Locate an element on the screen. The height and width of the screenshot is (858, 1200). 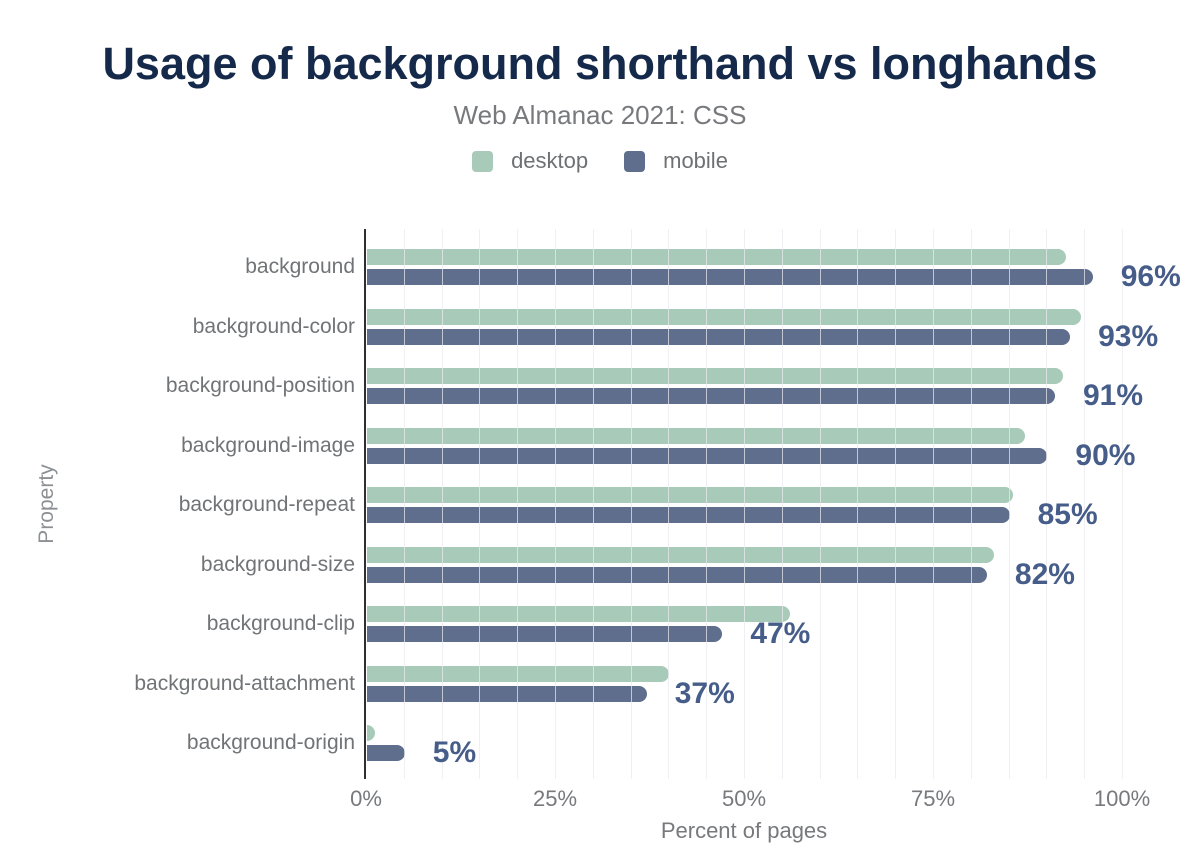
legend: desktop mobile is located at coordinates (600, 161).